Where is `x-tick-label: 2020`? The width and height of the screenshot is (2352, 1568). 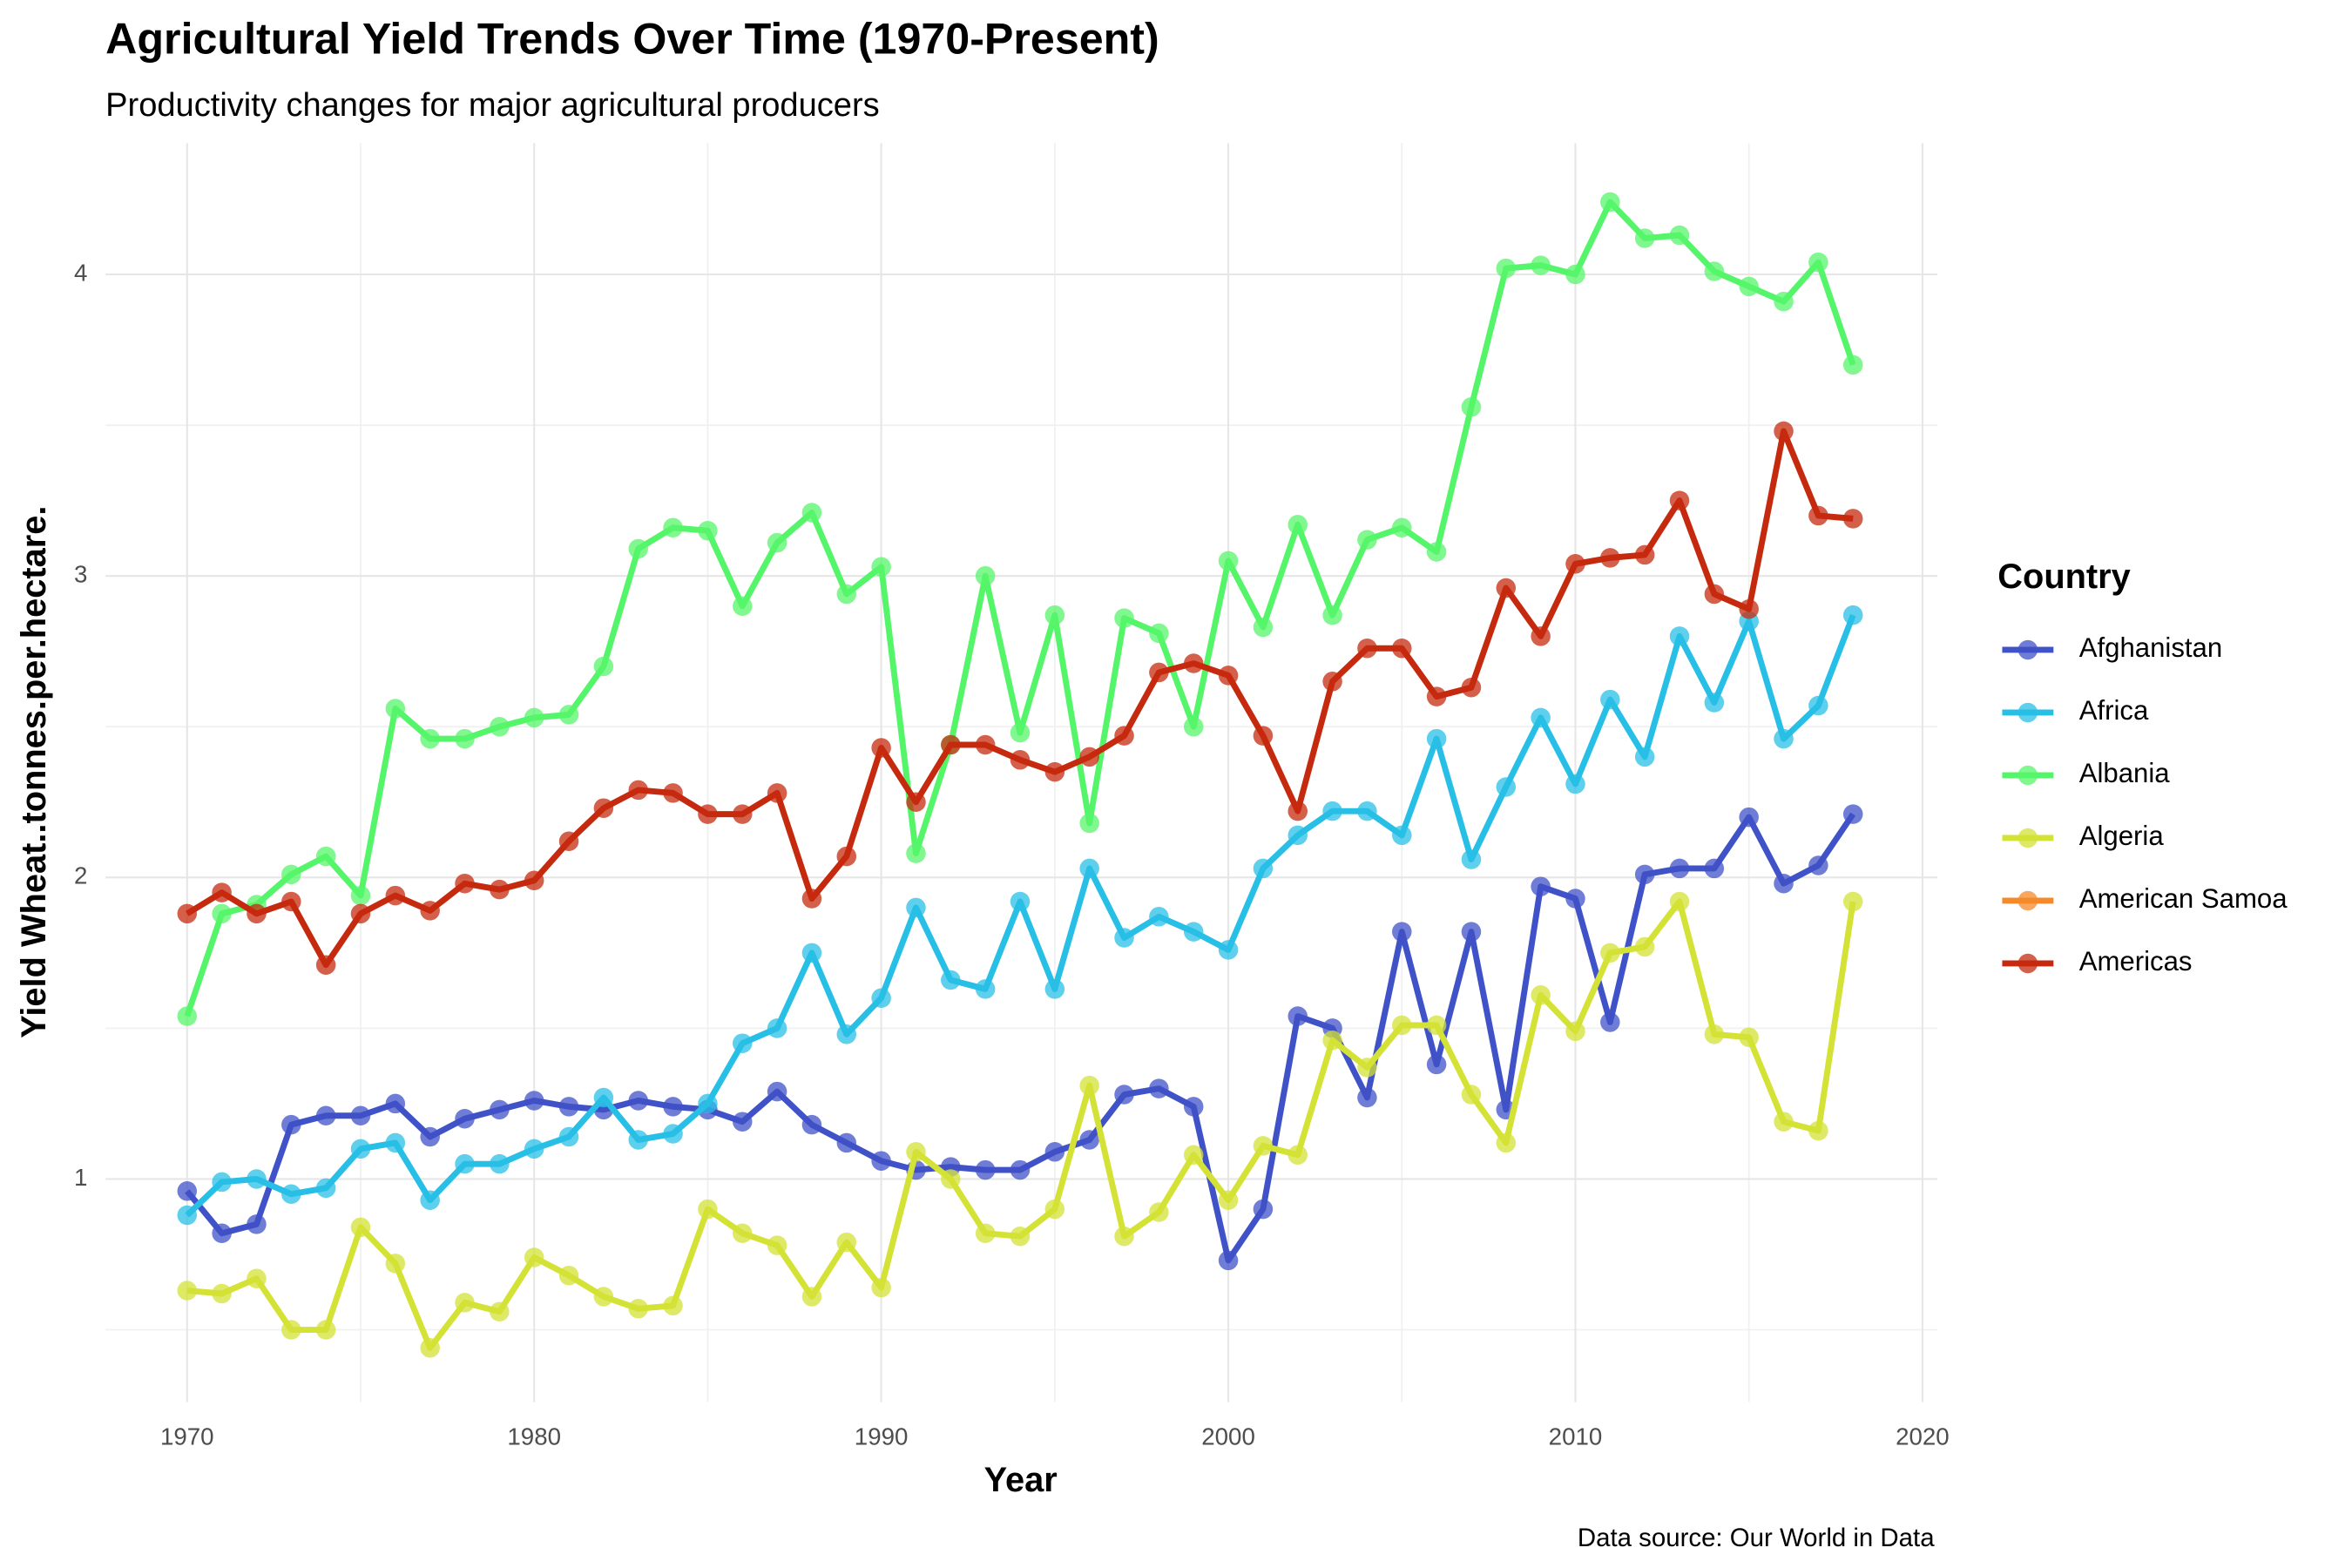
x-tick-label: 2020 is located at coordinates (1923, 1437).